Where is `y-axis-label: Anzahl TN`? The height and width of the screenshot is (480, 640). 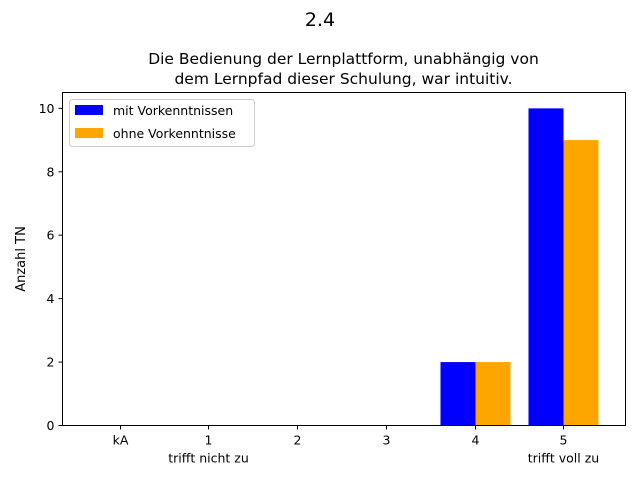
y-axis-label: Anzahl TN is located at coordinates (21, 259).